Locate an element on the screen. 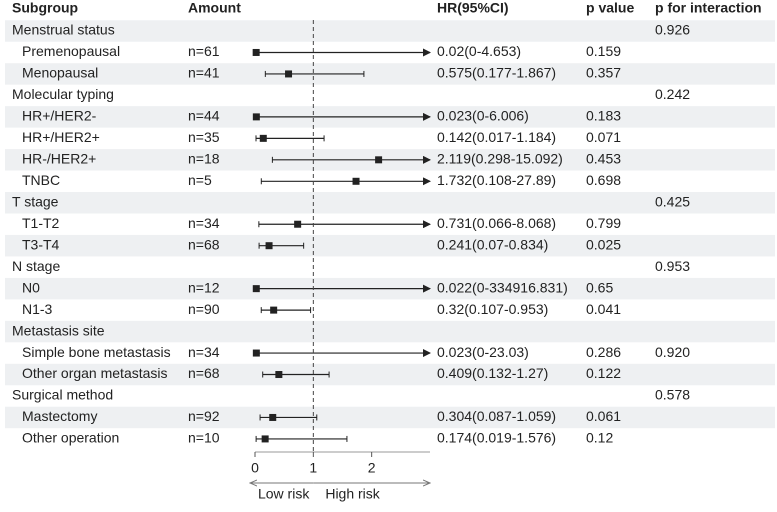 The width and height of the screenshot is (777, 512). p-interaction: 0.242 is located at coordinates (672, 94).